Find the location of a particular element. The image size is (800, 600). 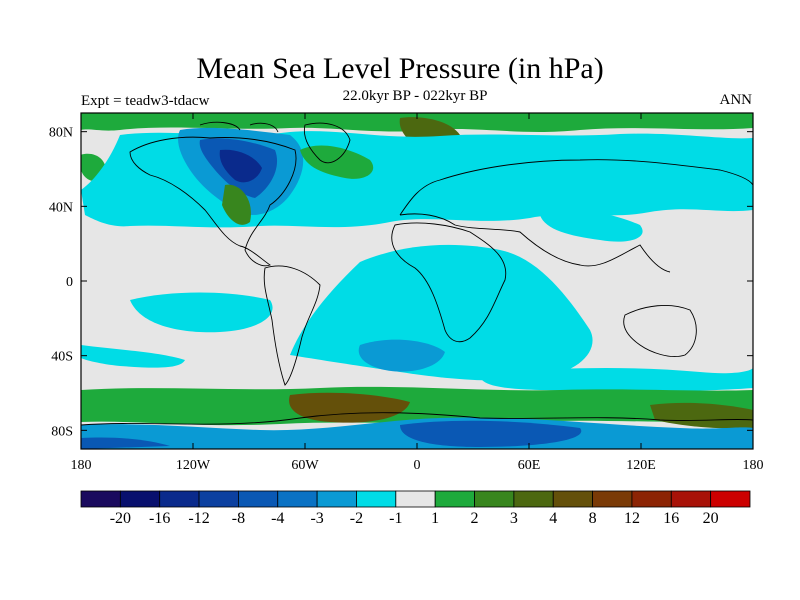

antarctic-low-core is located at coordinates (491, 433).